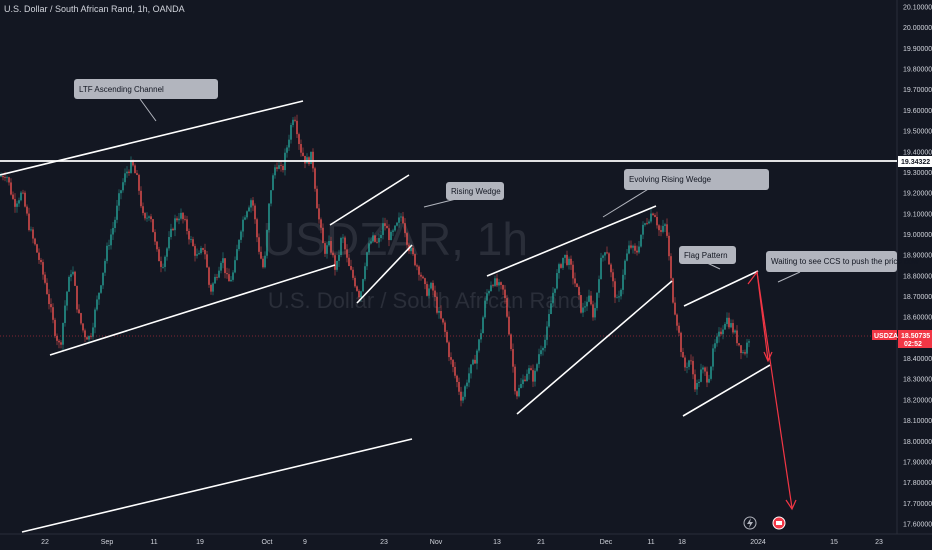 The height and width of the screenshot is (550, 932). I want to click on x-tick-label: Dec, so click(606, 542).